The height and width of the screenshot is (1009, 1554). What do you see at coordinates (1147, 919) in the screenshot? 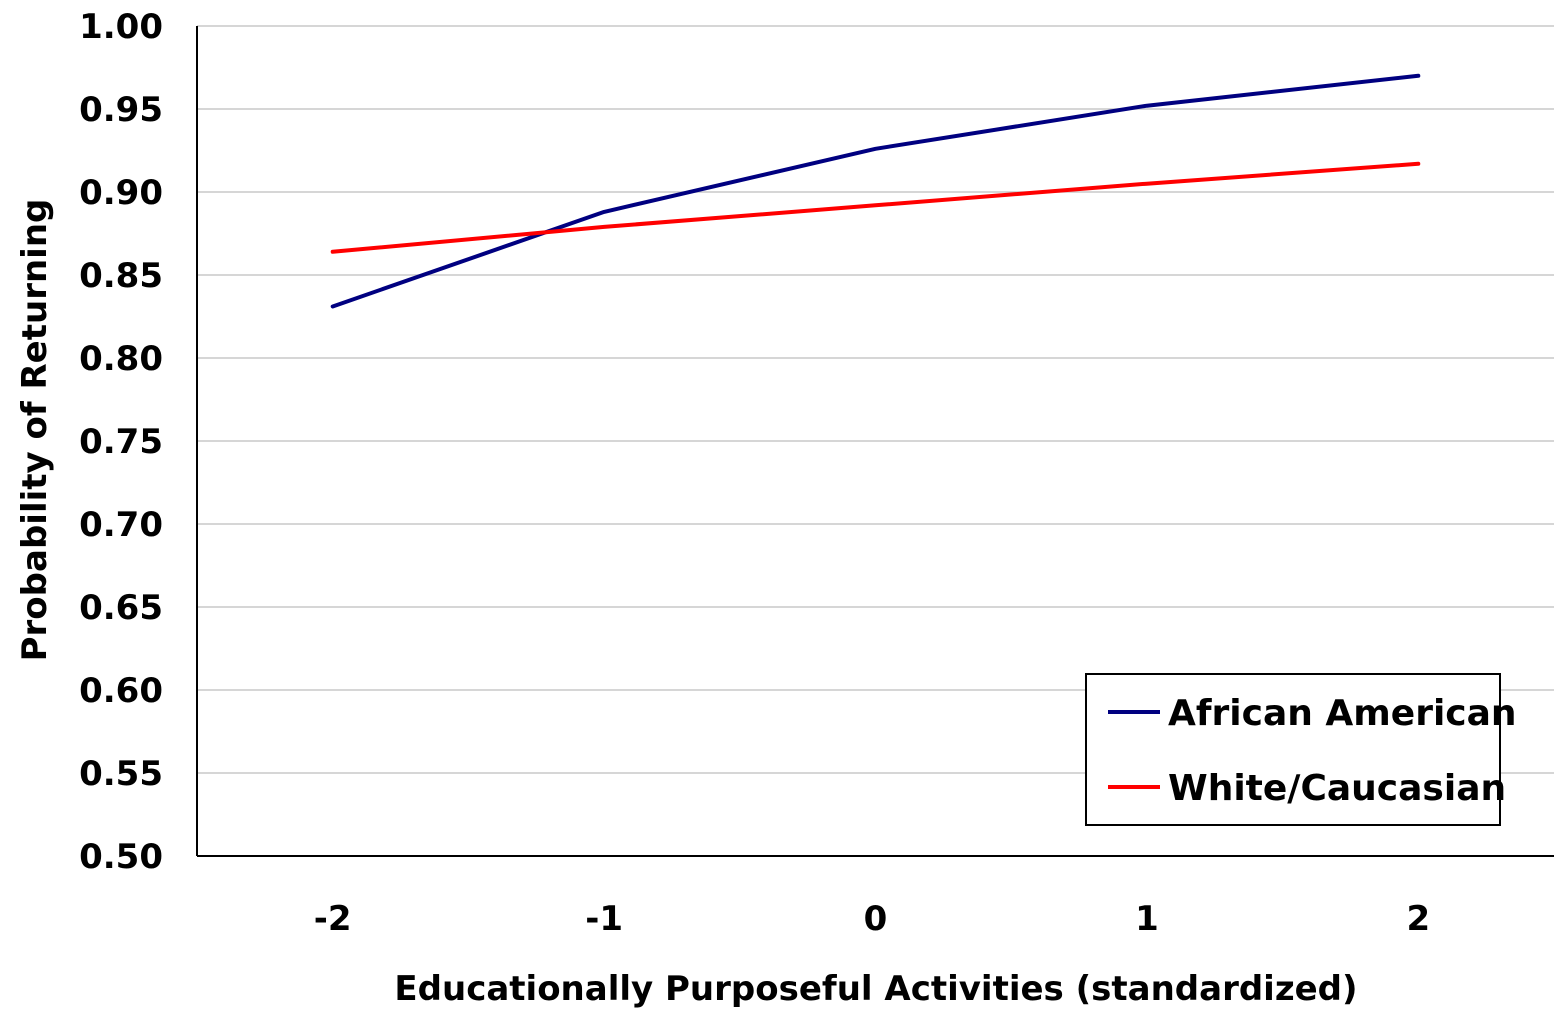
I see `x-tick-label: 1` at bounding box center [1147, 919].